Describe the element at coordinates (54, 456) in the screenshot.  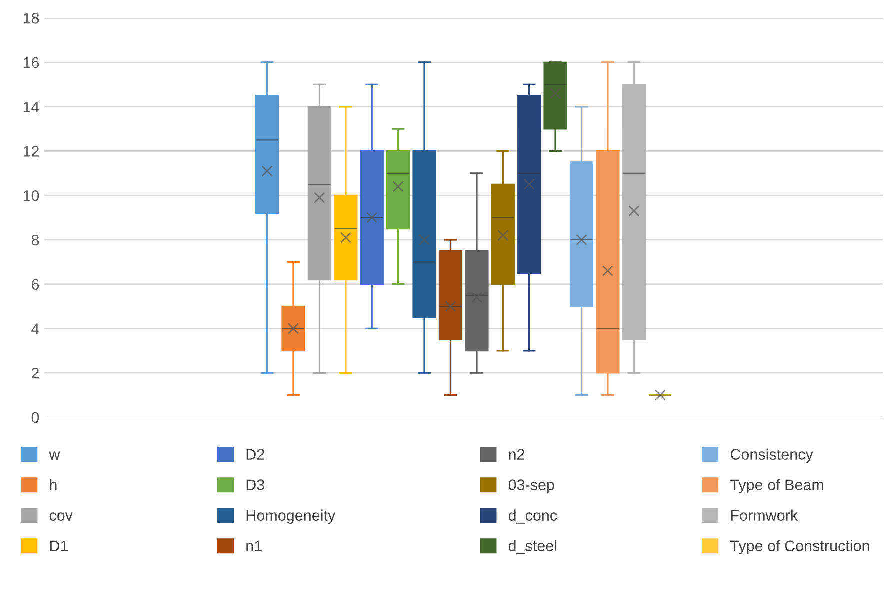
I see `legend-label: w` at that location.